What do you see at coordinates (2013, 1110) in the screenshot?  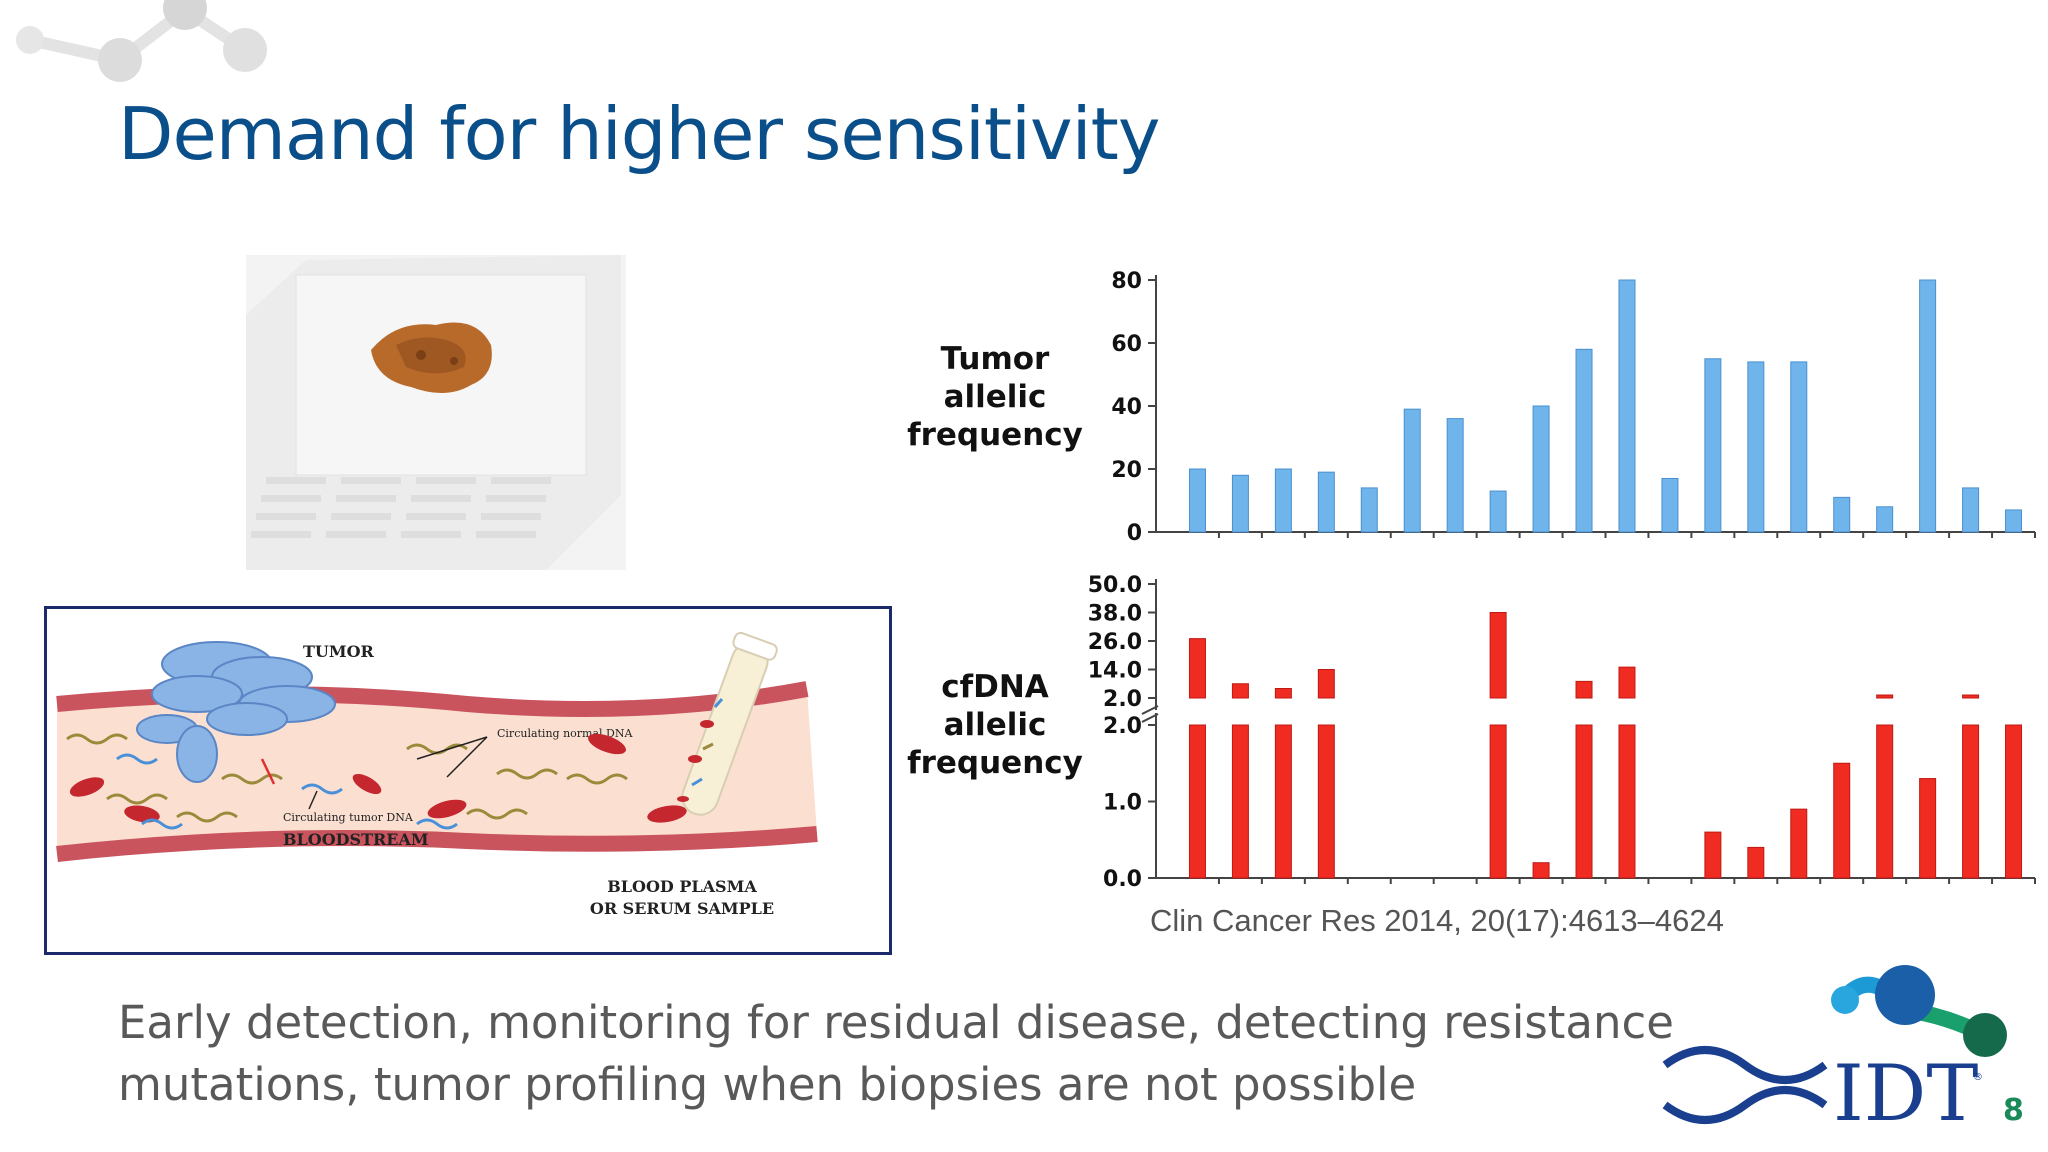 I see `page-number: 8` at bounding box center [2013, 1110].